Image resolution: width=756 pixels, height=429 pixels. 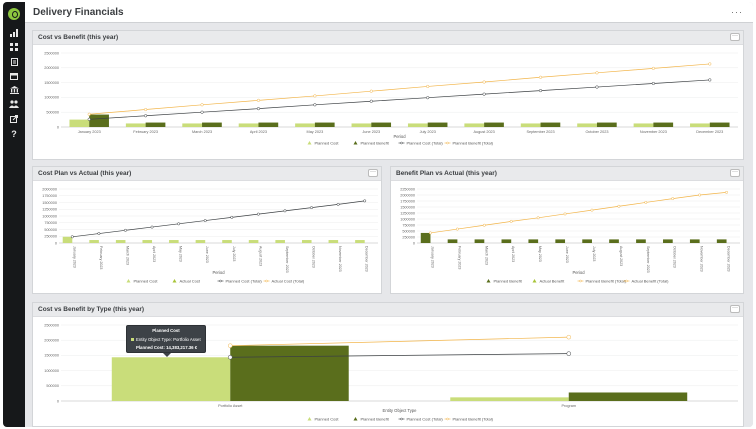 What do you see at coordinates (548, 280) in the screenshot?
I see `legend-item: Actual Benefit` at bounding box center [548, 280].